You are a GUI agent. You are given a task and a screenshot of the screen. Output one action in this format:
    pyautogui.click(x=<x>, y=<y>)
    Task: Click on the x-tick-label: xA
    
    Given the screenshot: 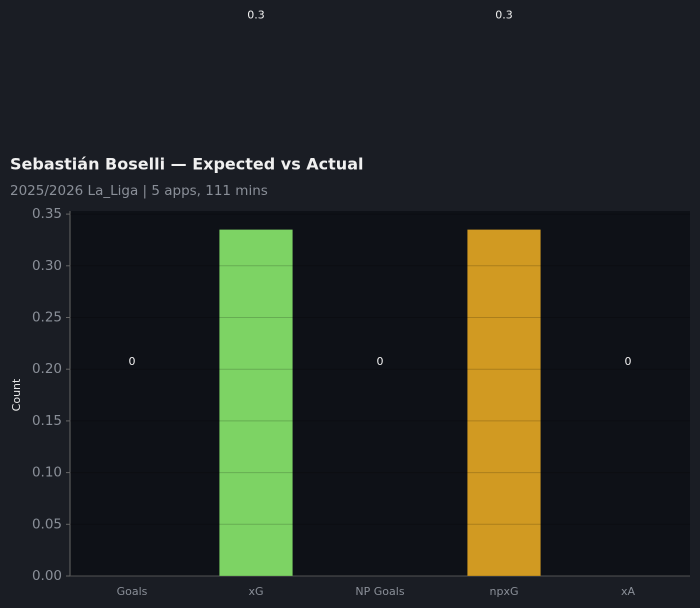 What is the action you would take?
    pyautogui.click(x=628, y=591)
    